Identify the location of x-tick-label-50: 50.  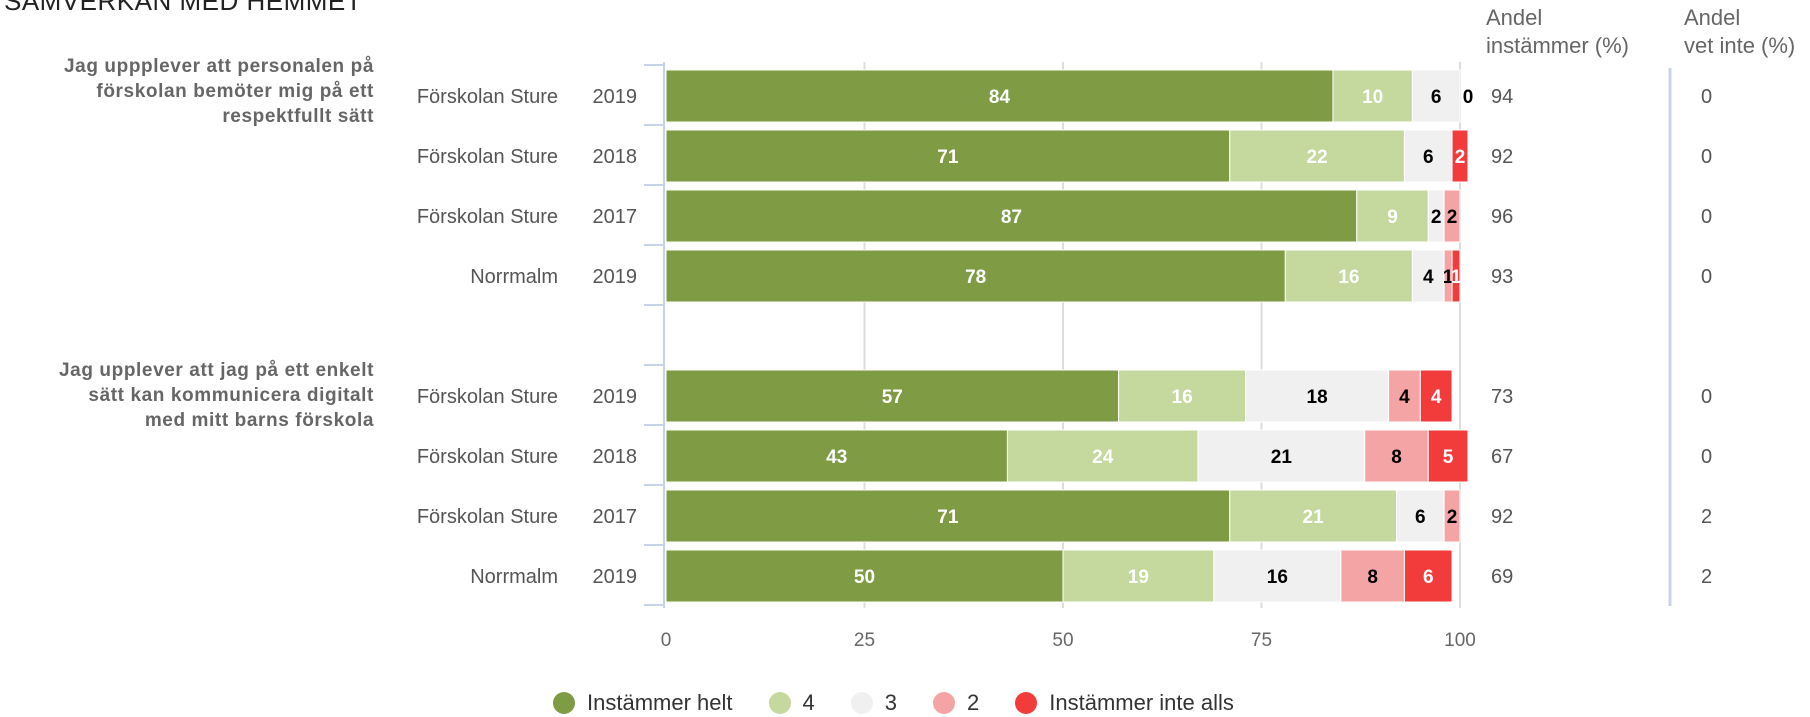
(1062, 640).